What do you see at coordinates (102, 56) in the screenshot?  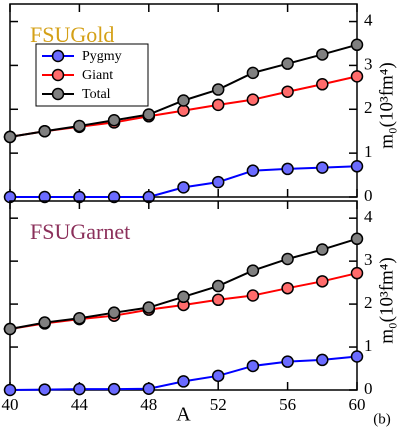 I see `legend-label: Pygmy` at bounding box center [102, 56].